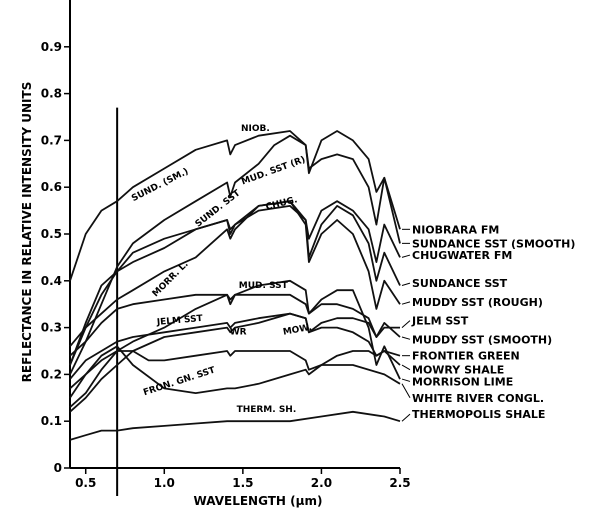 Image resolution: width=600 pixels, height=516 pixels. What do you see at coordinates (264, 286) in the screenshot?
I see `curve-annotation: MUD. SST` at bounding box center [264, 286].